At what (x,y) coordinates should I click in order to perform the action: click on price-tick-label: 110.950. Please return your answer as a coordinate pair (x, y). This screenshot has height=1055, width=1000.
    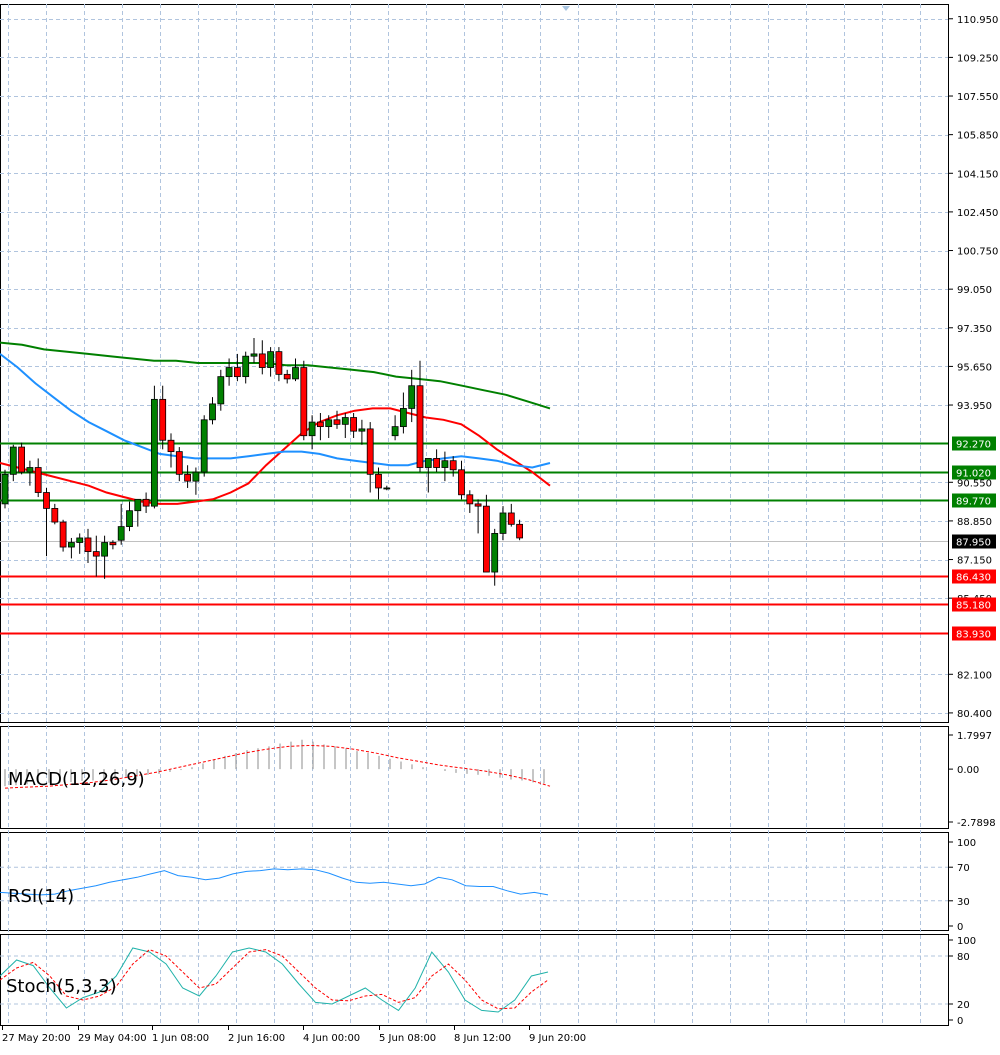
    Looking at the image, I should click on (977, 20).